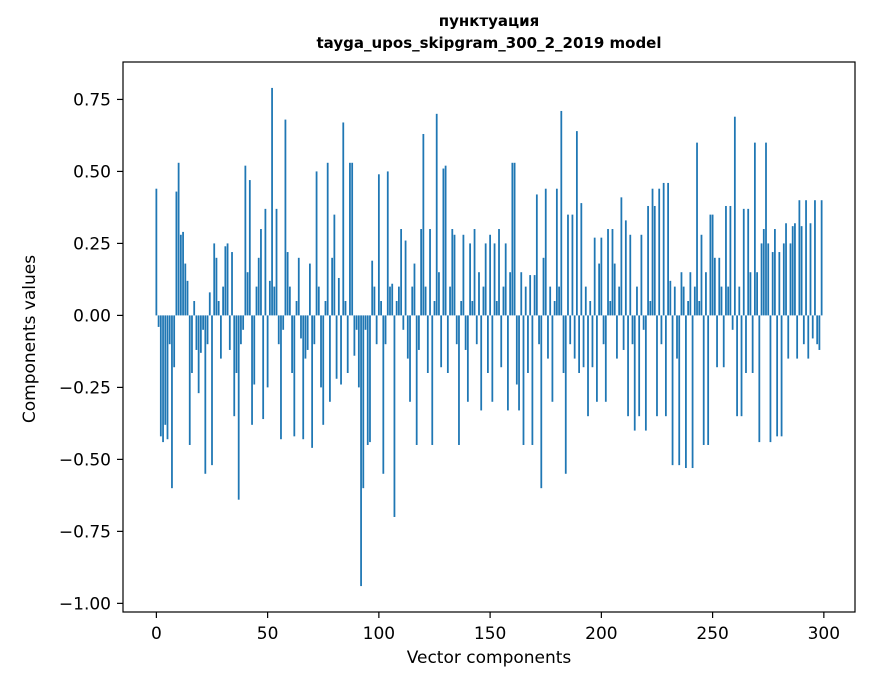 The image size is (880, 696). I want to click on chart-subtitle: tayga_upos_skipgram_300_2_2019 model, so click(489, 43).